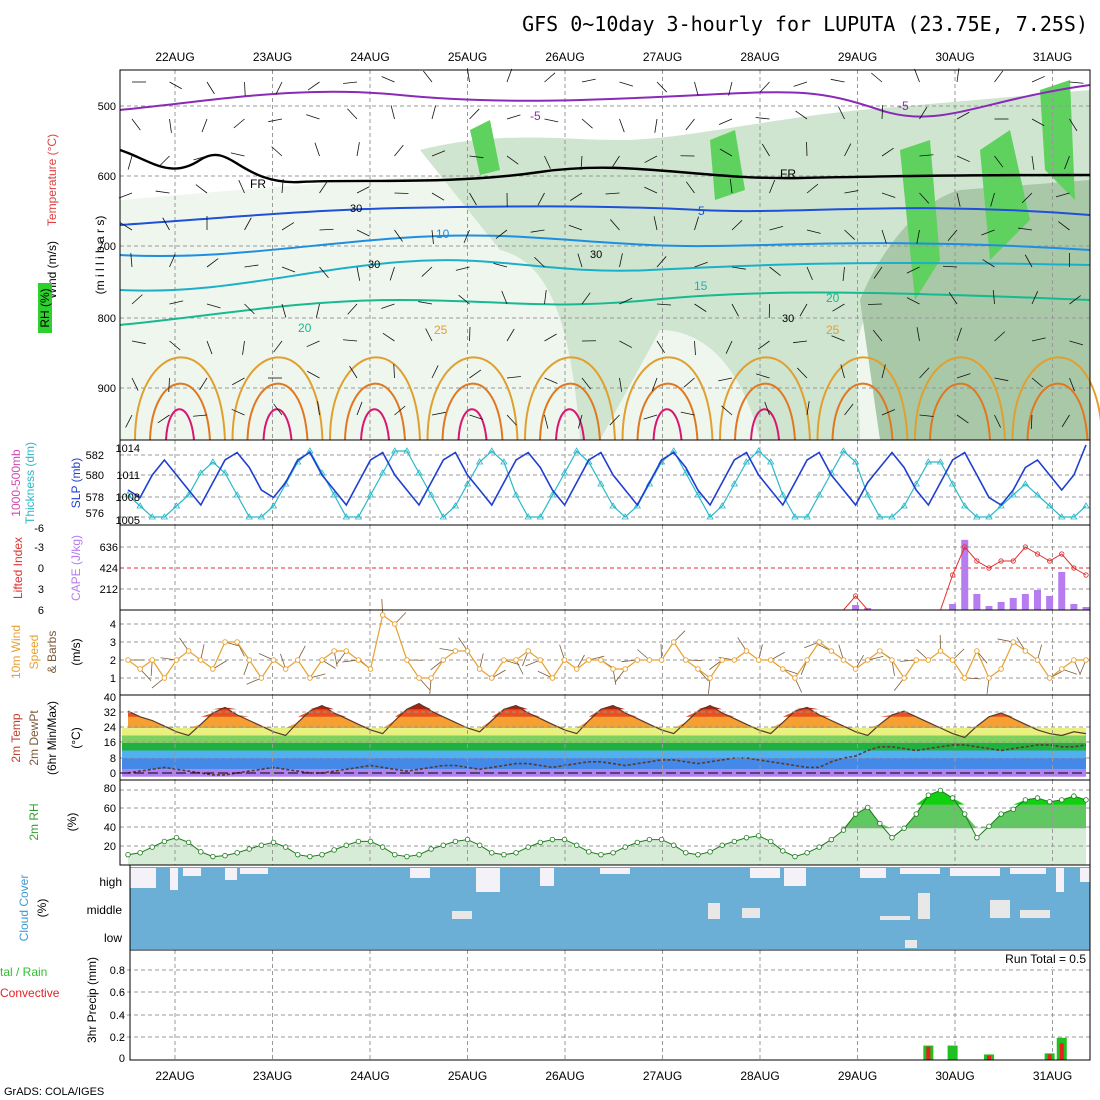  I want to click on upper-y-ticks: 500 600 700 800 900, so click(107, 248).